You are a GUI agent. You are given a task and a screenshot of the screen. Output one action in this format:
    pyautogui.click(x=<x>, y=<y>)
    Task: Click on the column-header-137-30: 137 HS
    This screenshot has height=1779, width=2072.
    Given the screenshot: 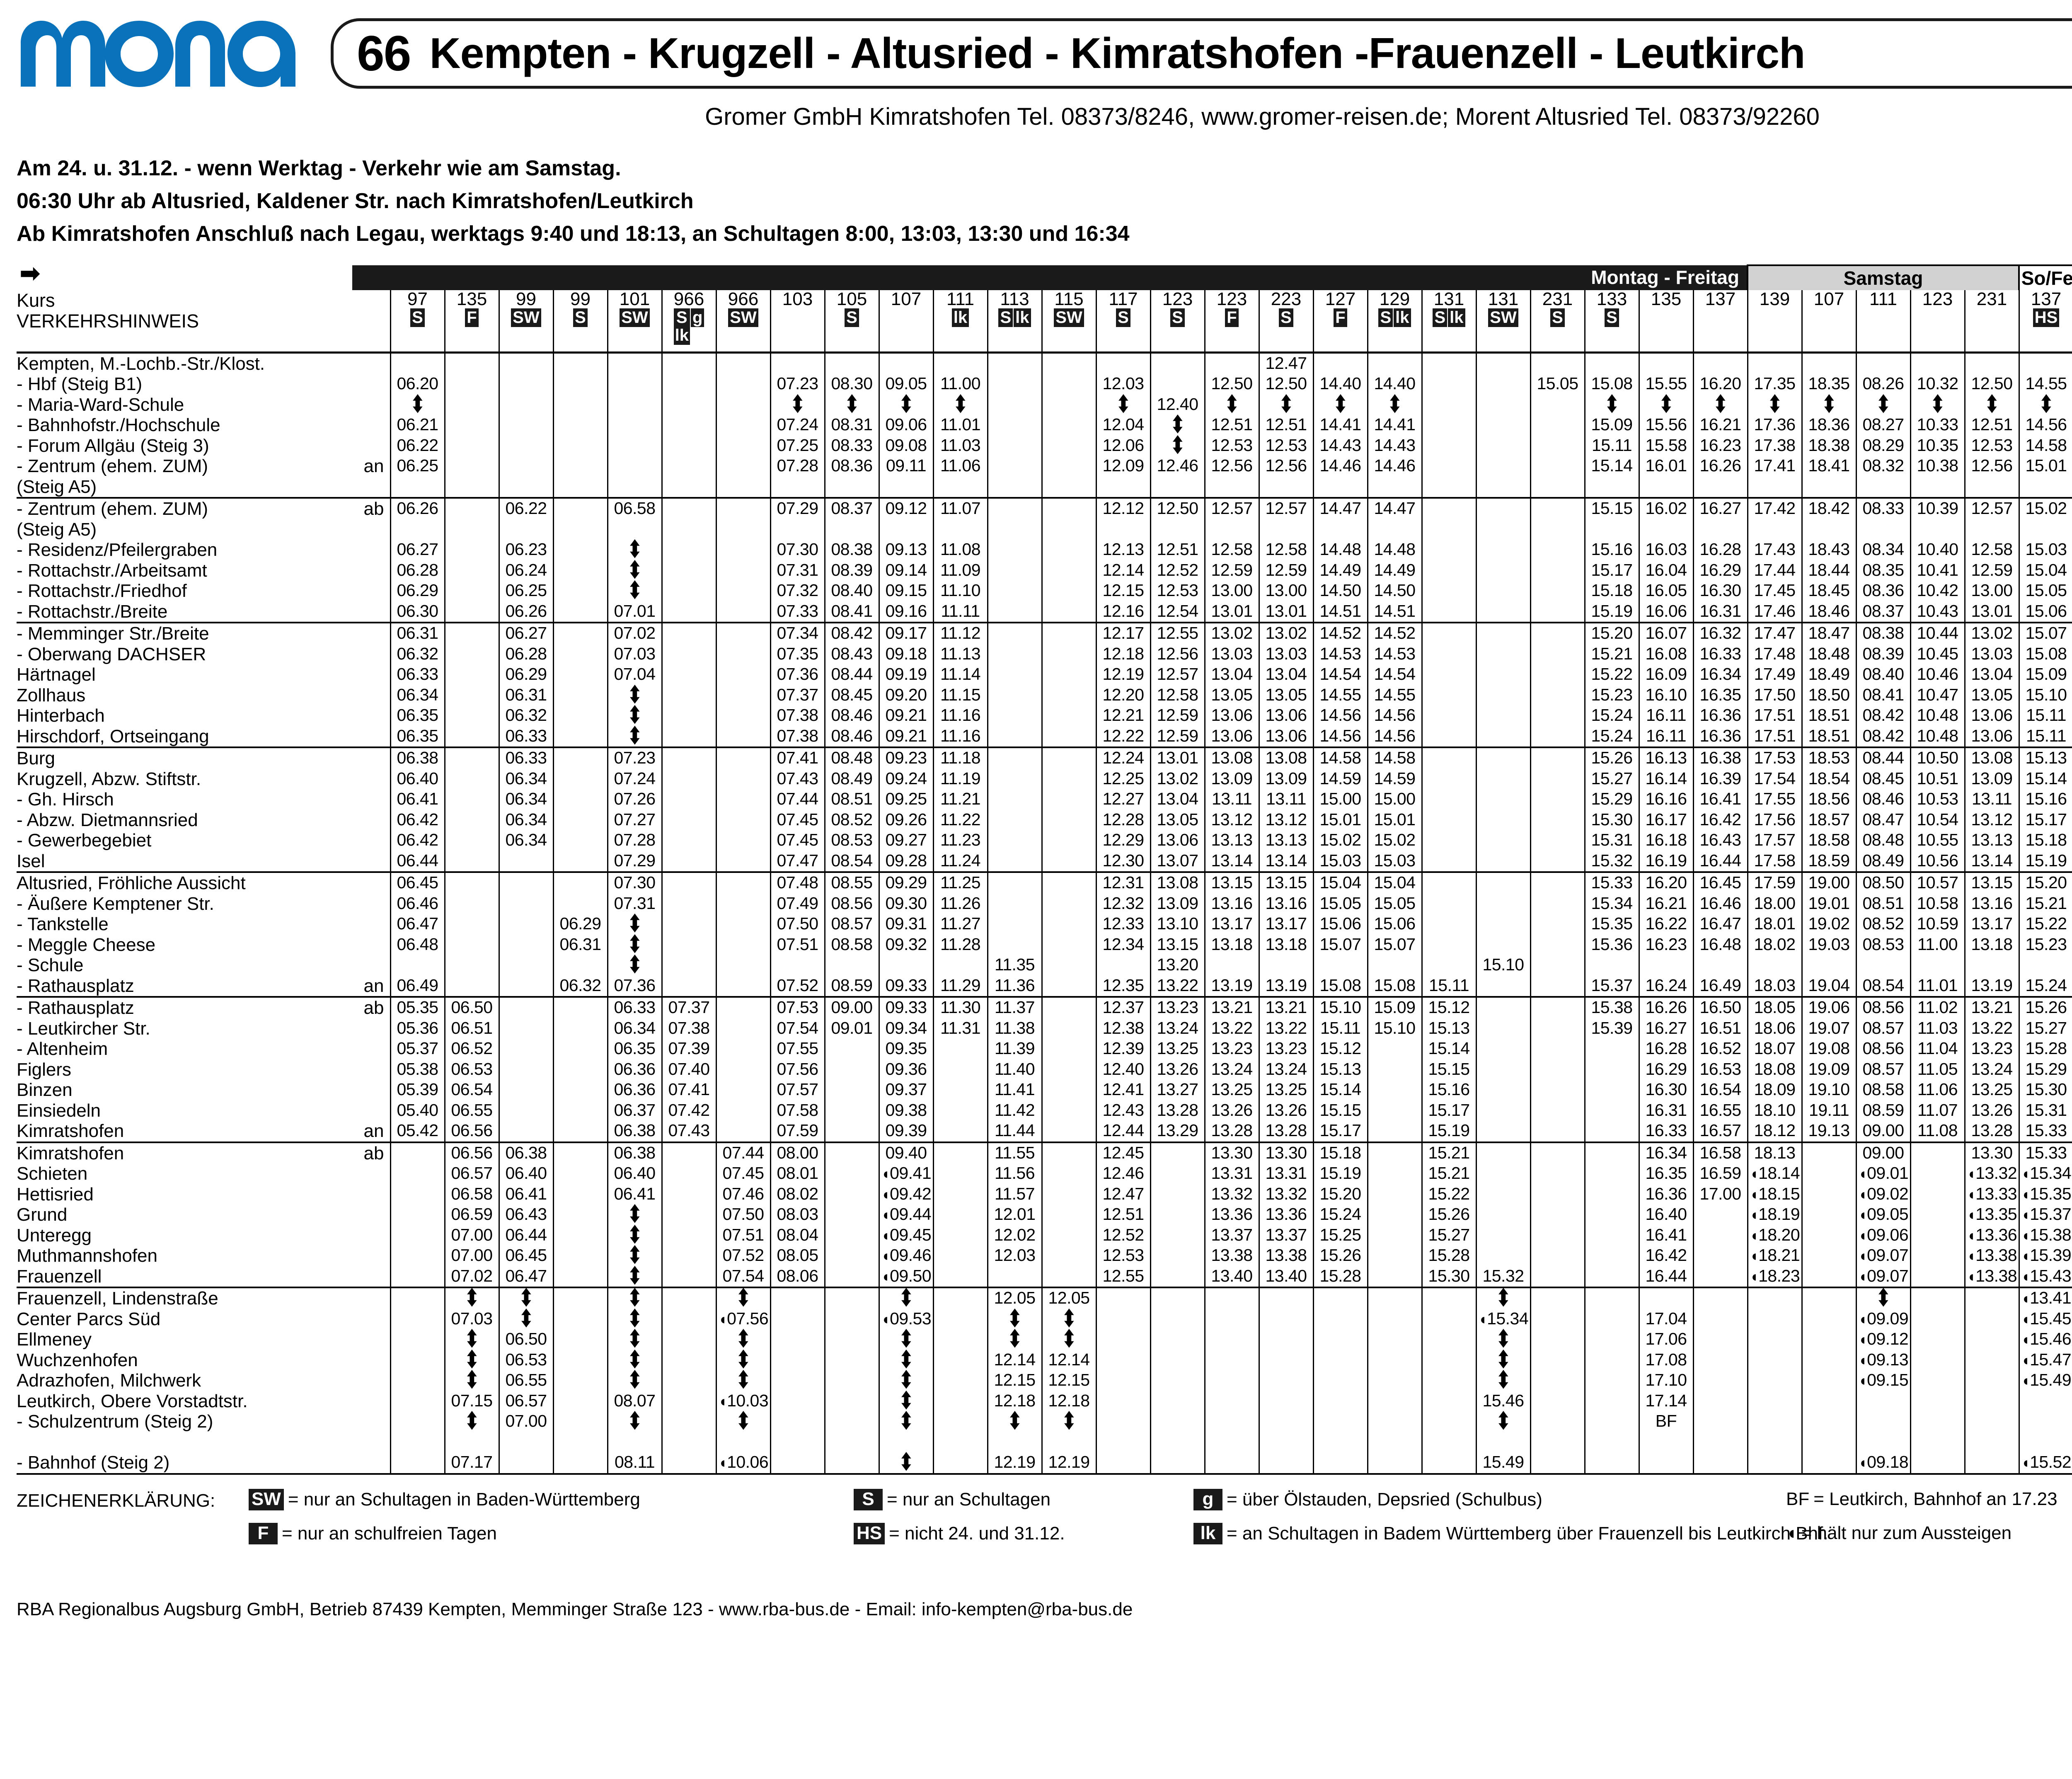 What is the action you would take?
    pyautogui.click(x=2045, y=322)
    